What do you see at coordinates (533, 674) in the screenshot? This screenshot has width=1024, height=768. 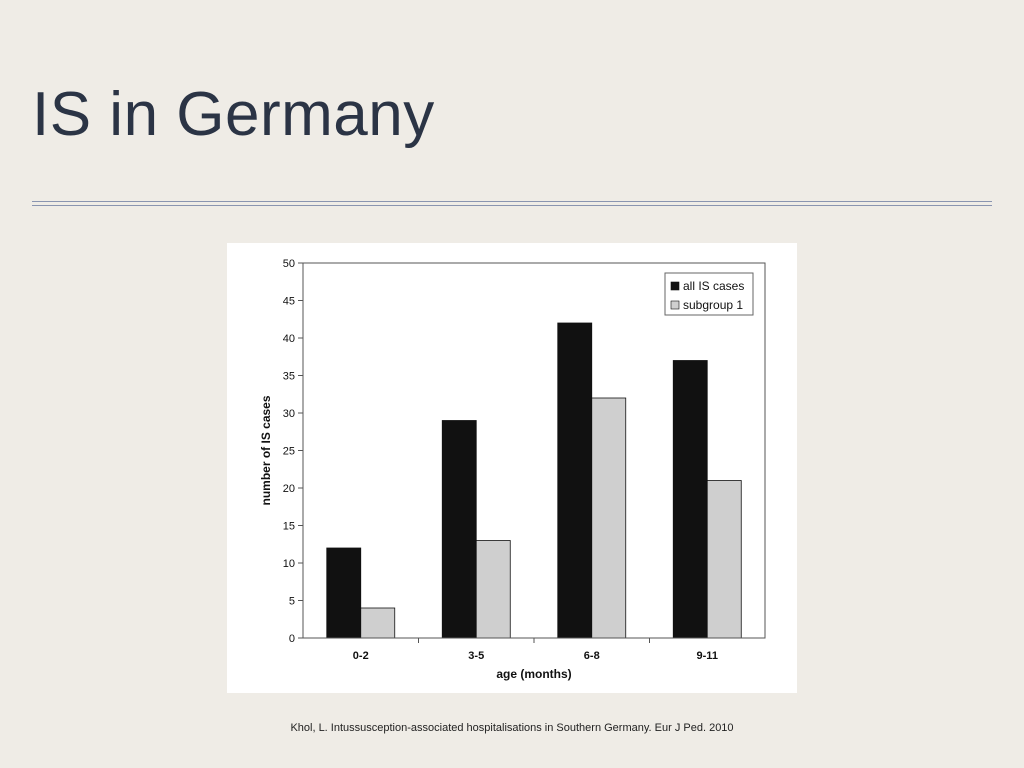 I see `x-axis-title: age (months)` at bounding box center [533, 674].